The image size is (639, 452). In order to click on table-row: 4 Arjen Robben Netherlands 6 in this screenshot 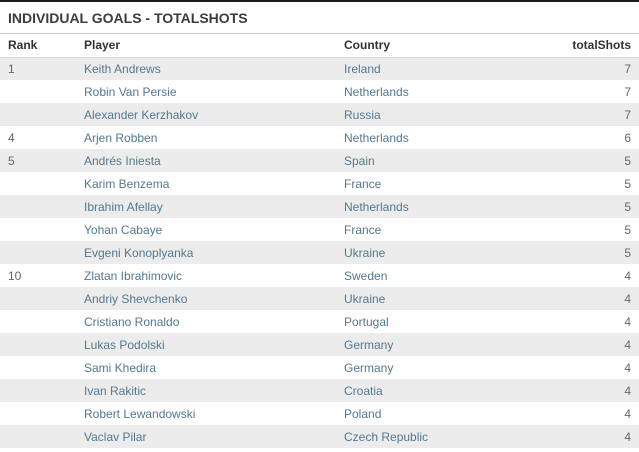, I will do `click(319, 137)`.